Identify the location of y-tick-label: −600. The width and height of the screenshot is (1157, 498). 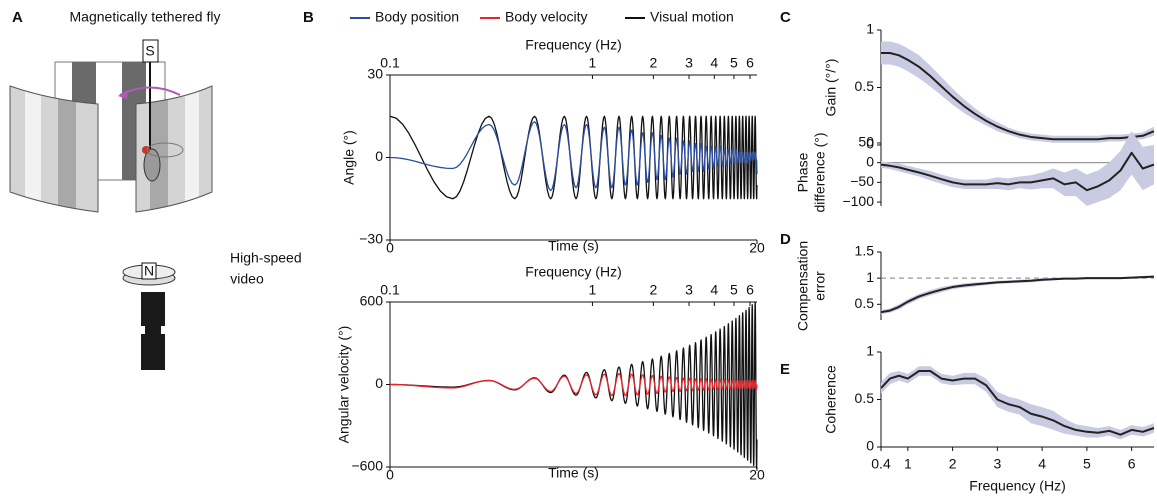
(367, 466).